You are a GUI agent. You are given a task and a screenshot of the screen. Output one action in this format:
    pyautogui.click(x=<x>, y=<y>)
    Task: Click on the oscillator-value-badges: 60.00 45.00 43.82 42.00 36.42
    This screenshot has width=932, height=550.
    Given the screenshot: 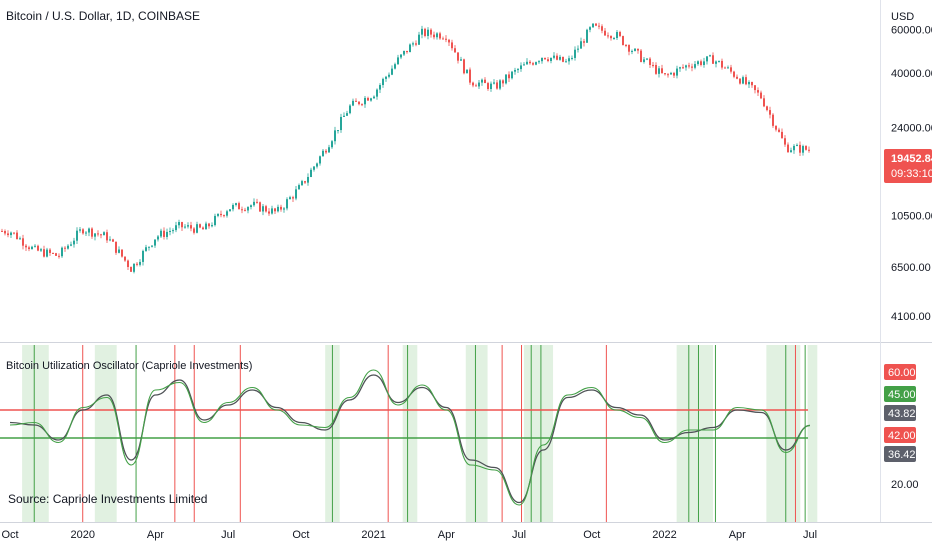 What is the action you would take?
    pyautogui.click(x=900, y=413)
    